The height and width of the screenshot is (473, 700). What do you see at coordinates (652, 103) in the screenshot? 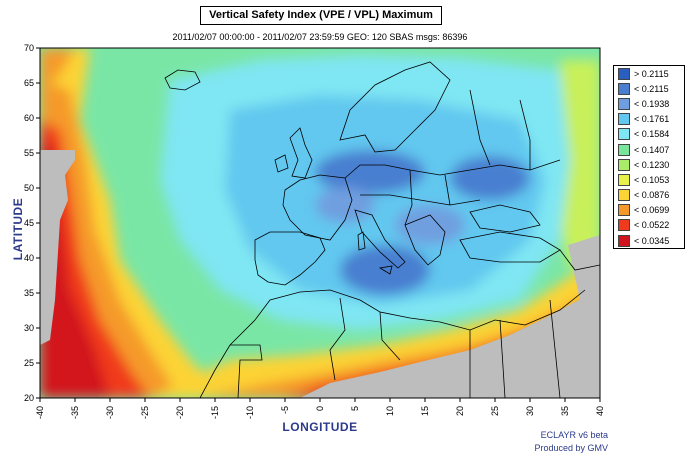
I see `legend-label: < 0.1938` at bounding box center [652, 103].